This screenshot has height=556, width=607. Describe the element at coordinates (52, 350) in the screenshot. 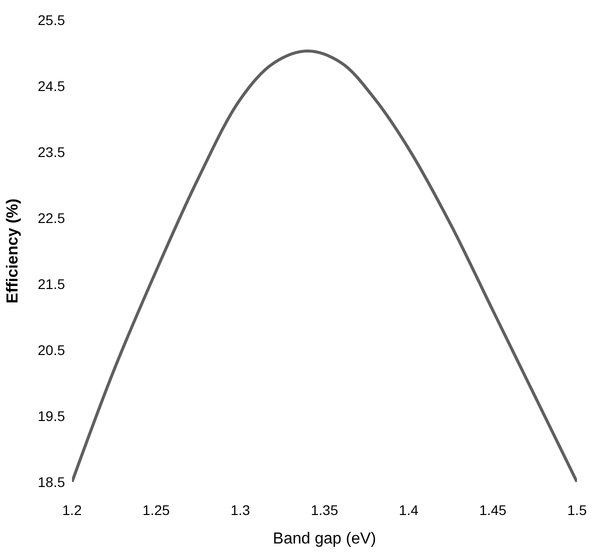

I see `y-tick-label: 20.5` at that location.